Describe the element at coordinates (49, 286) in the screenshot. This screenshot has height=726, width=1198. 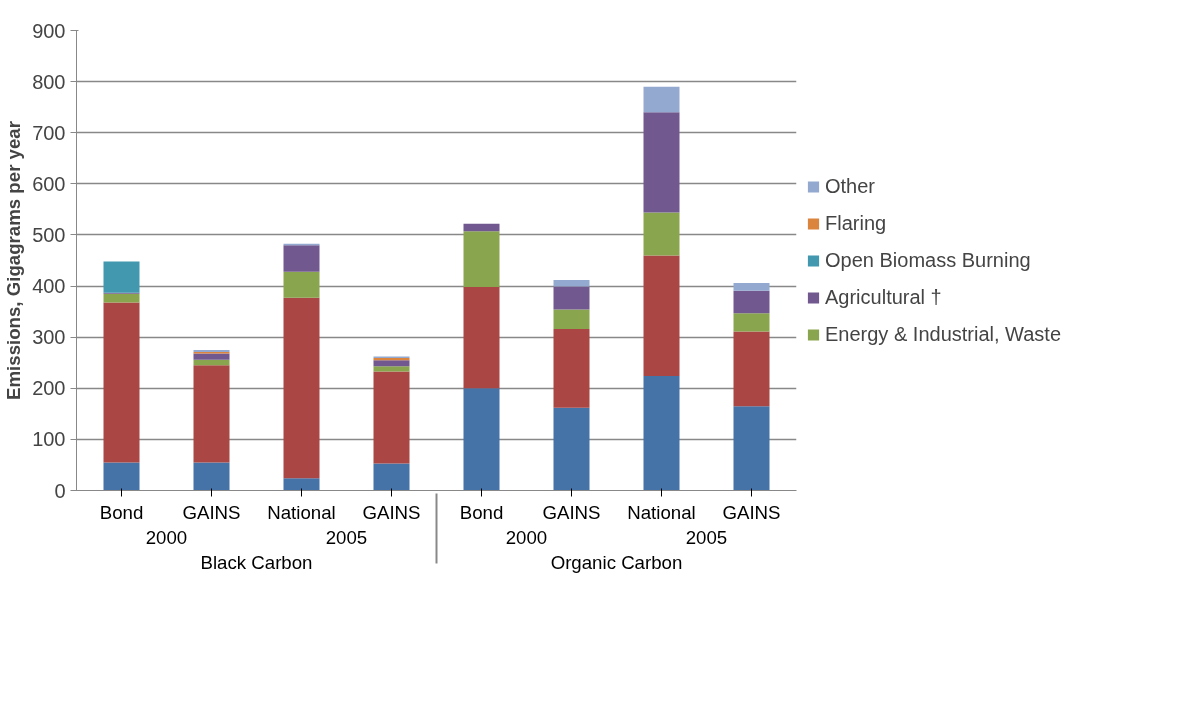
I see `y-tick-label: 400` at that location.